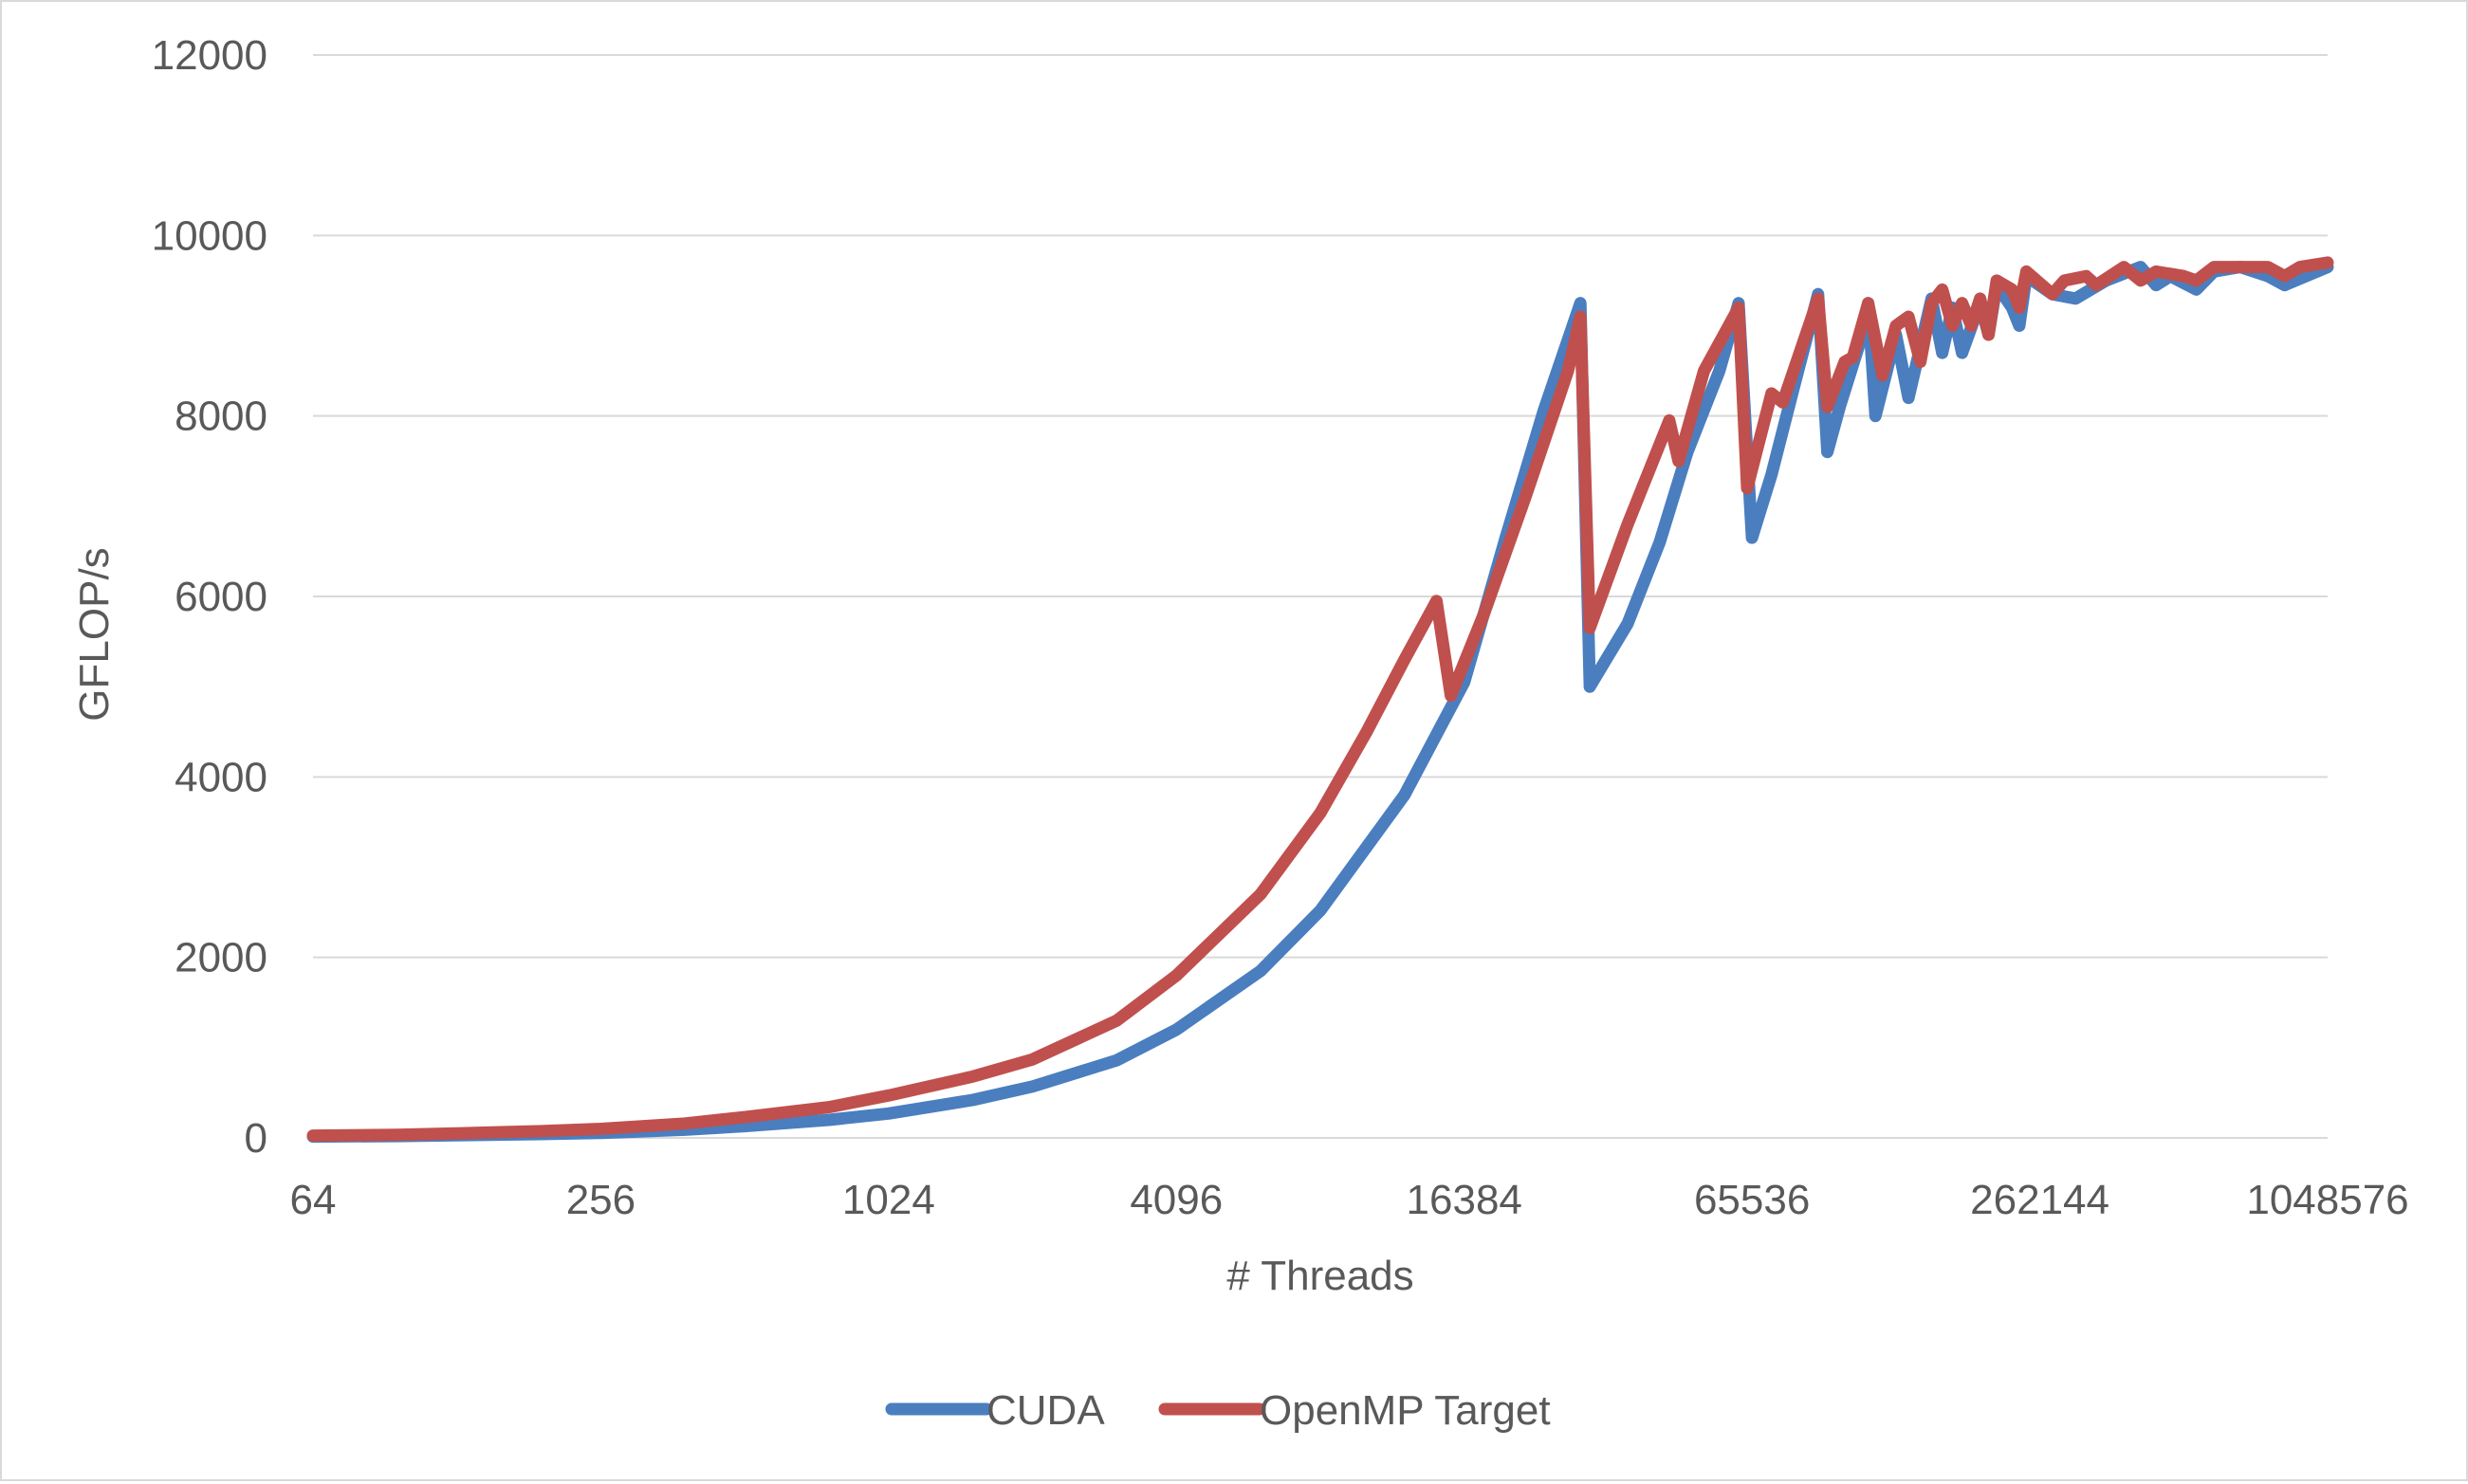 This screenshot has width=2468, height=1484. Describe the element at coordinates (1406, 1410) in the screenshot. I see `legend-label-openmp-target: OpenMP Target` at that location.